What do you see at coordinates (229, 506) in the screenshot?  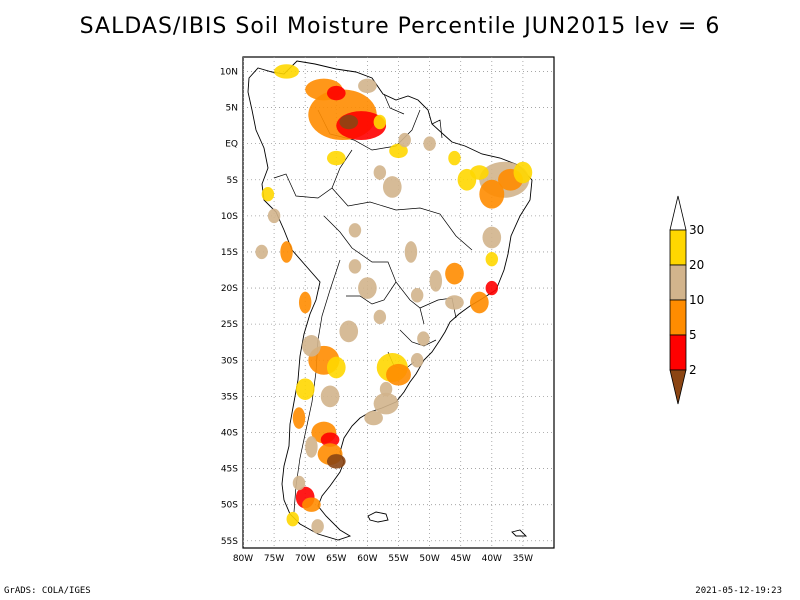 I see `lat-tick-label: 50S` at bounding box center [229, 506].